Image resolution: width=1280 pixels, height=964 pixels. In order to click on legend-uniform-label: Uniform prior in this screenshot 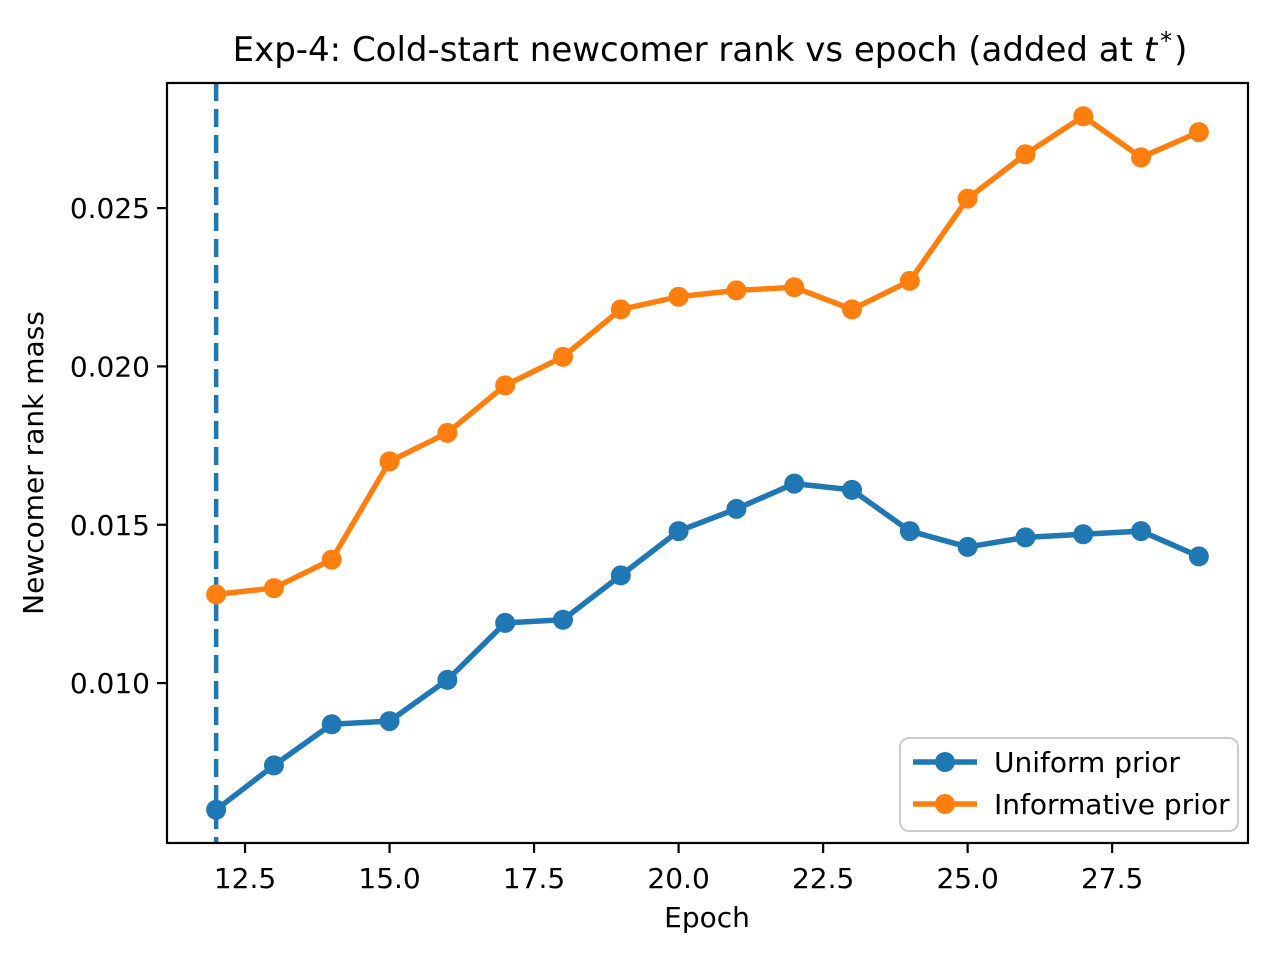, I will do `click(1087, 762)`.